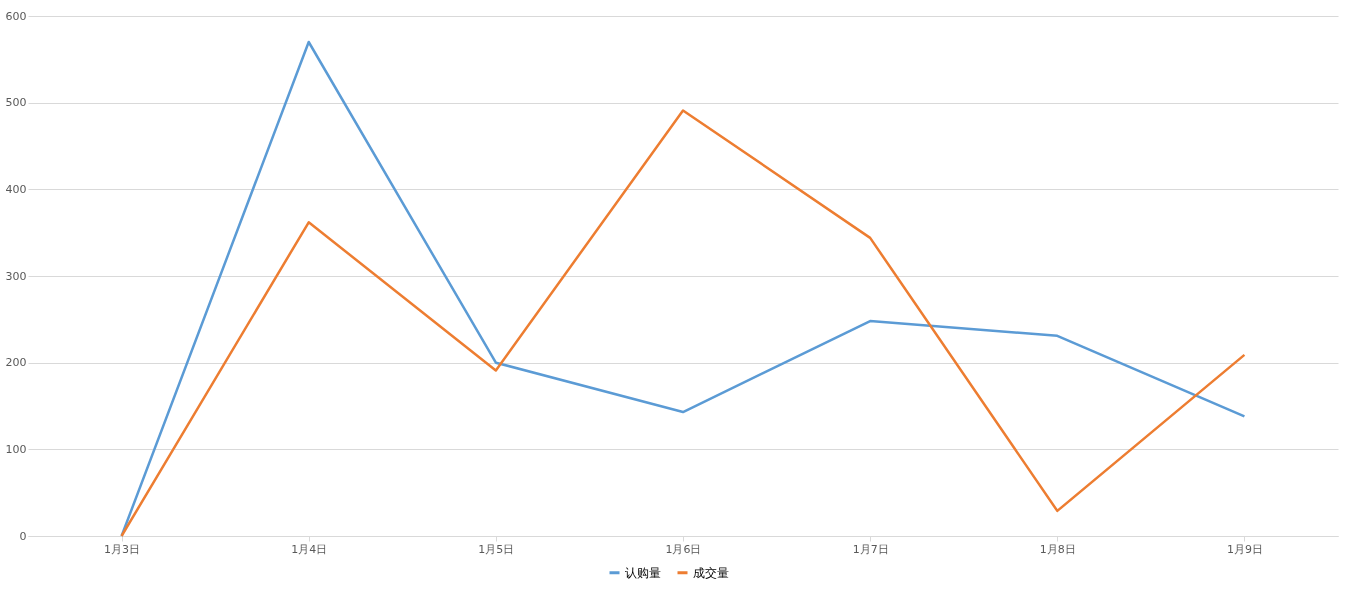 The image size is (1362, 599). What do you see at coordinates (16, 449) in the screenshot?
I see `y-tick-label: 100` at bounding box center [16, 449].